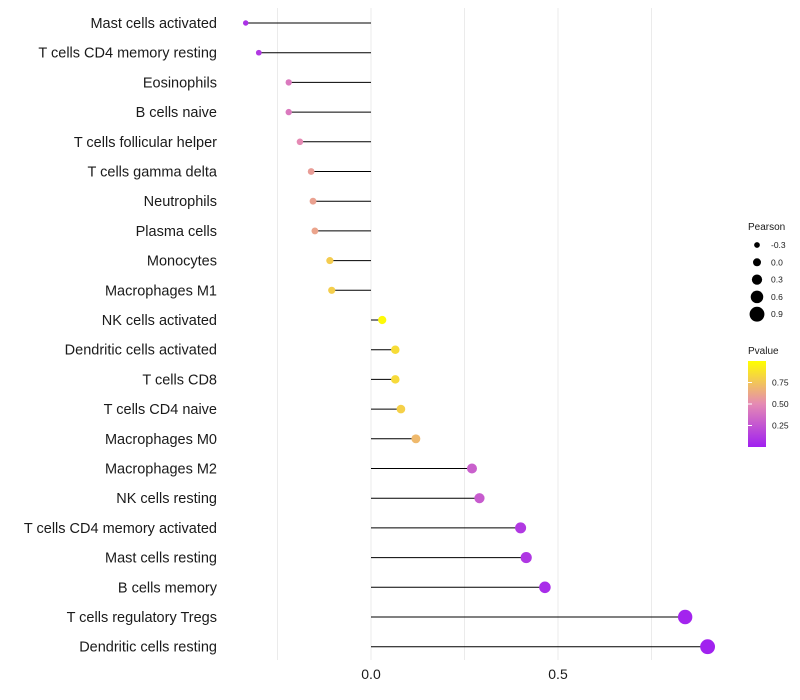 The width and height of the screenshot is (800, 700). What do you see at coordinates (161, 440) in the screenshot?
I see `category-label: Macrophages M0` at bounding box center [161, 440].